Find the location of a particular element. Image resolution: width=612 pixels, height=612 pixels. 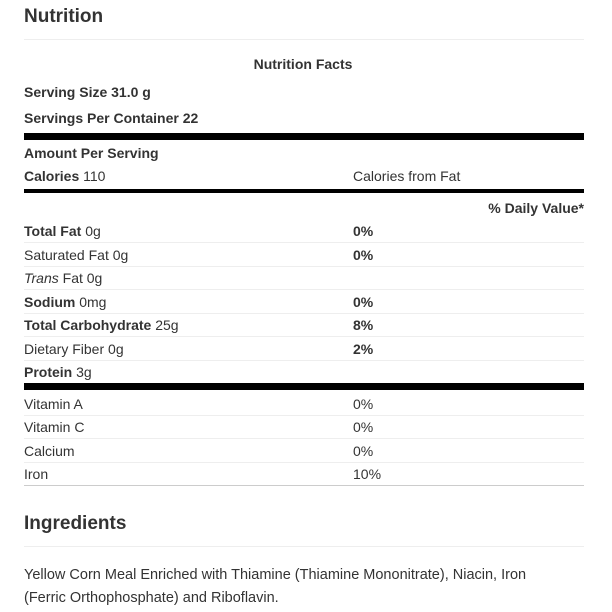

nutrient-label: Total Fat 0g is located at coordinates (62, 231).